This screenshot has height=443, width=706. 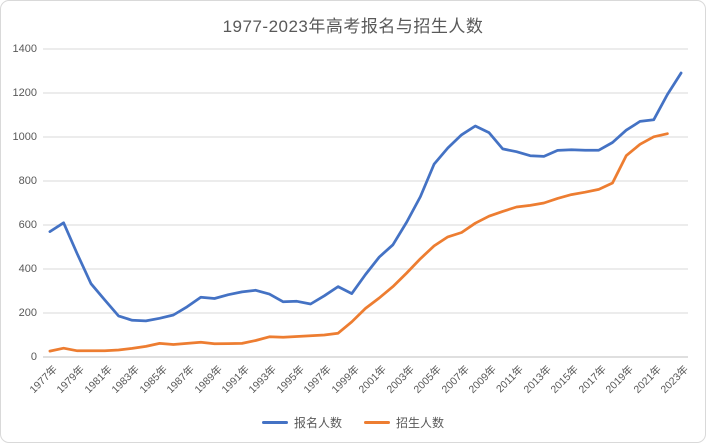 What do you see at coordinates (317, 422) in the screenshot?
I see `legend-label-baoming: 报名人数` at bounding box center [317, 422].